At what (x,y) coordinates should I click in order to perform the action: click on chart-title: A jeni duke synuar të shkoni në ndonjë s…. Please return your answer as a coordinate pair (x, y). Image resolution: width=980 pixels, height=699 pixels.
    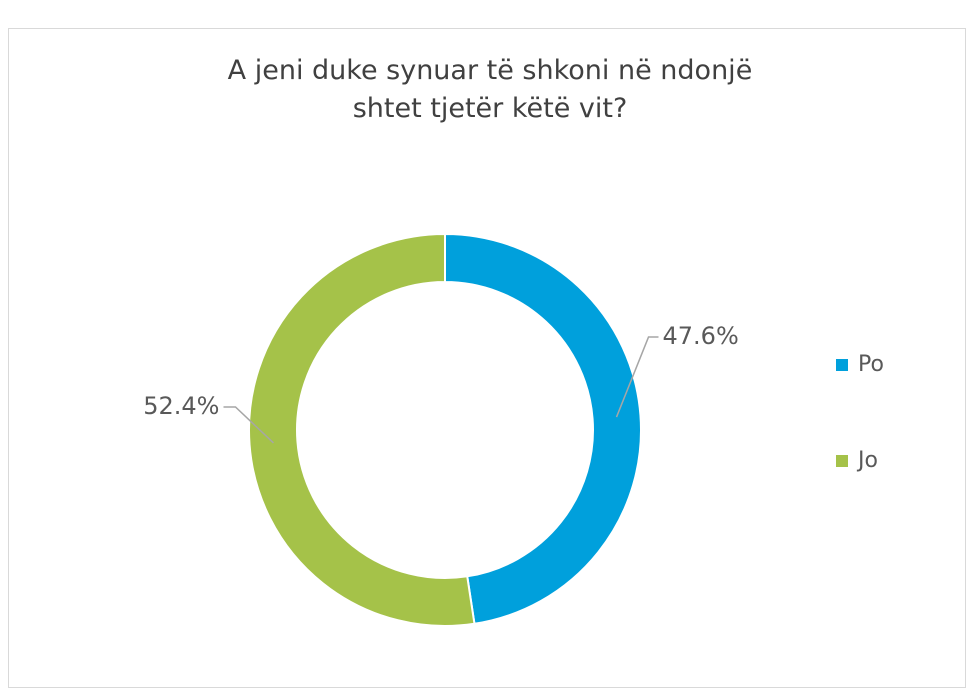
    Looking at the image, I should click on (490, 89).